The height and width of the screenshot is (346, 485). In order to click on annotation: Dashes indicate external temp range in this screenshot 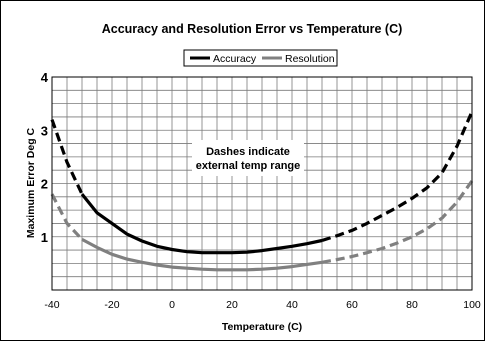, I will do `click(248, 158)`.